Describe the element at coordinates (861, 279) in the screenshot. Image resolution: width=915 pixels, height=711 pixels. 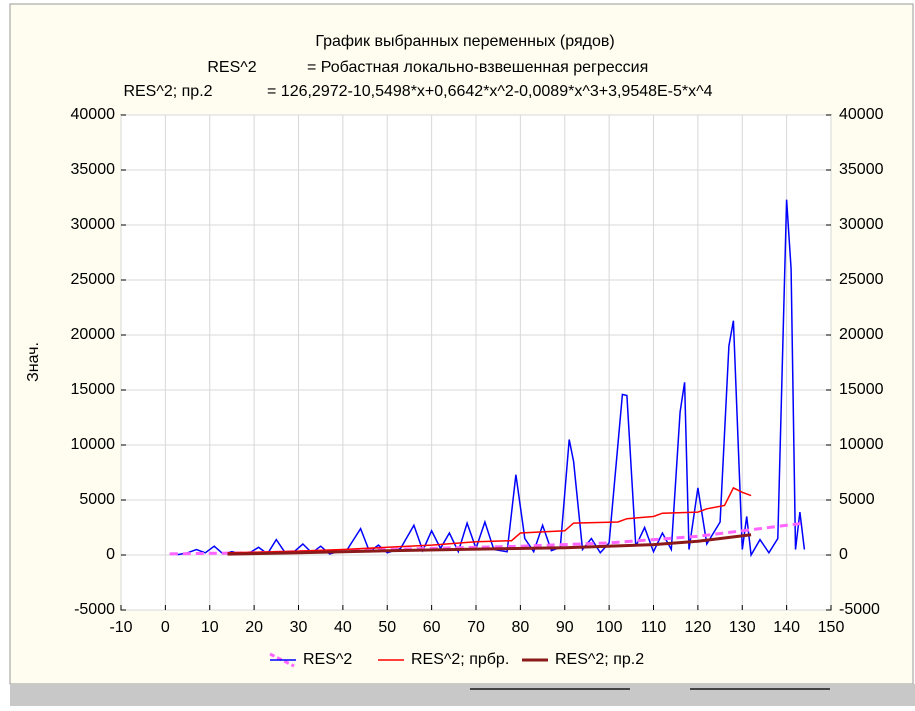
I see `y2-tick-label: 25000` at that location.